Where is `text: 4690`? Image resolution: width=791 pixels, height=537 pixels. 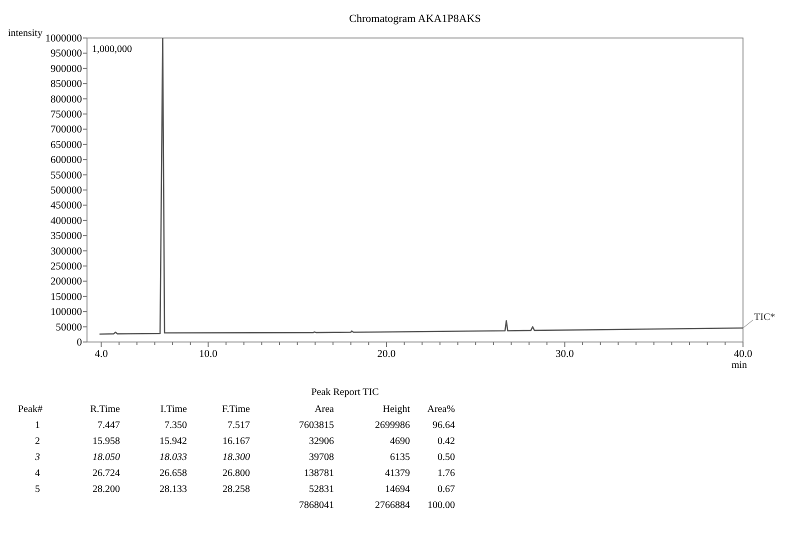
text: 4690 is located at coordinates (400, 441).